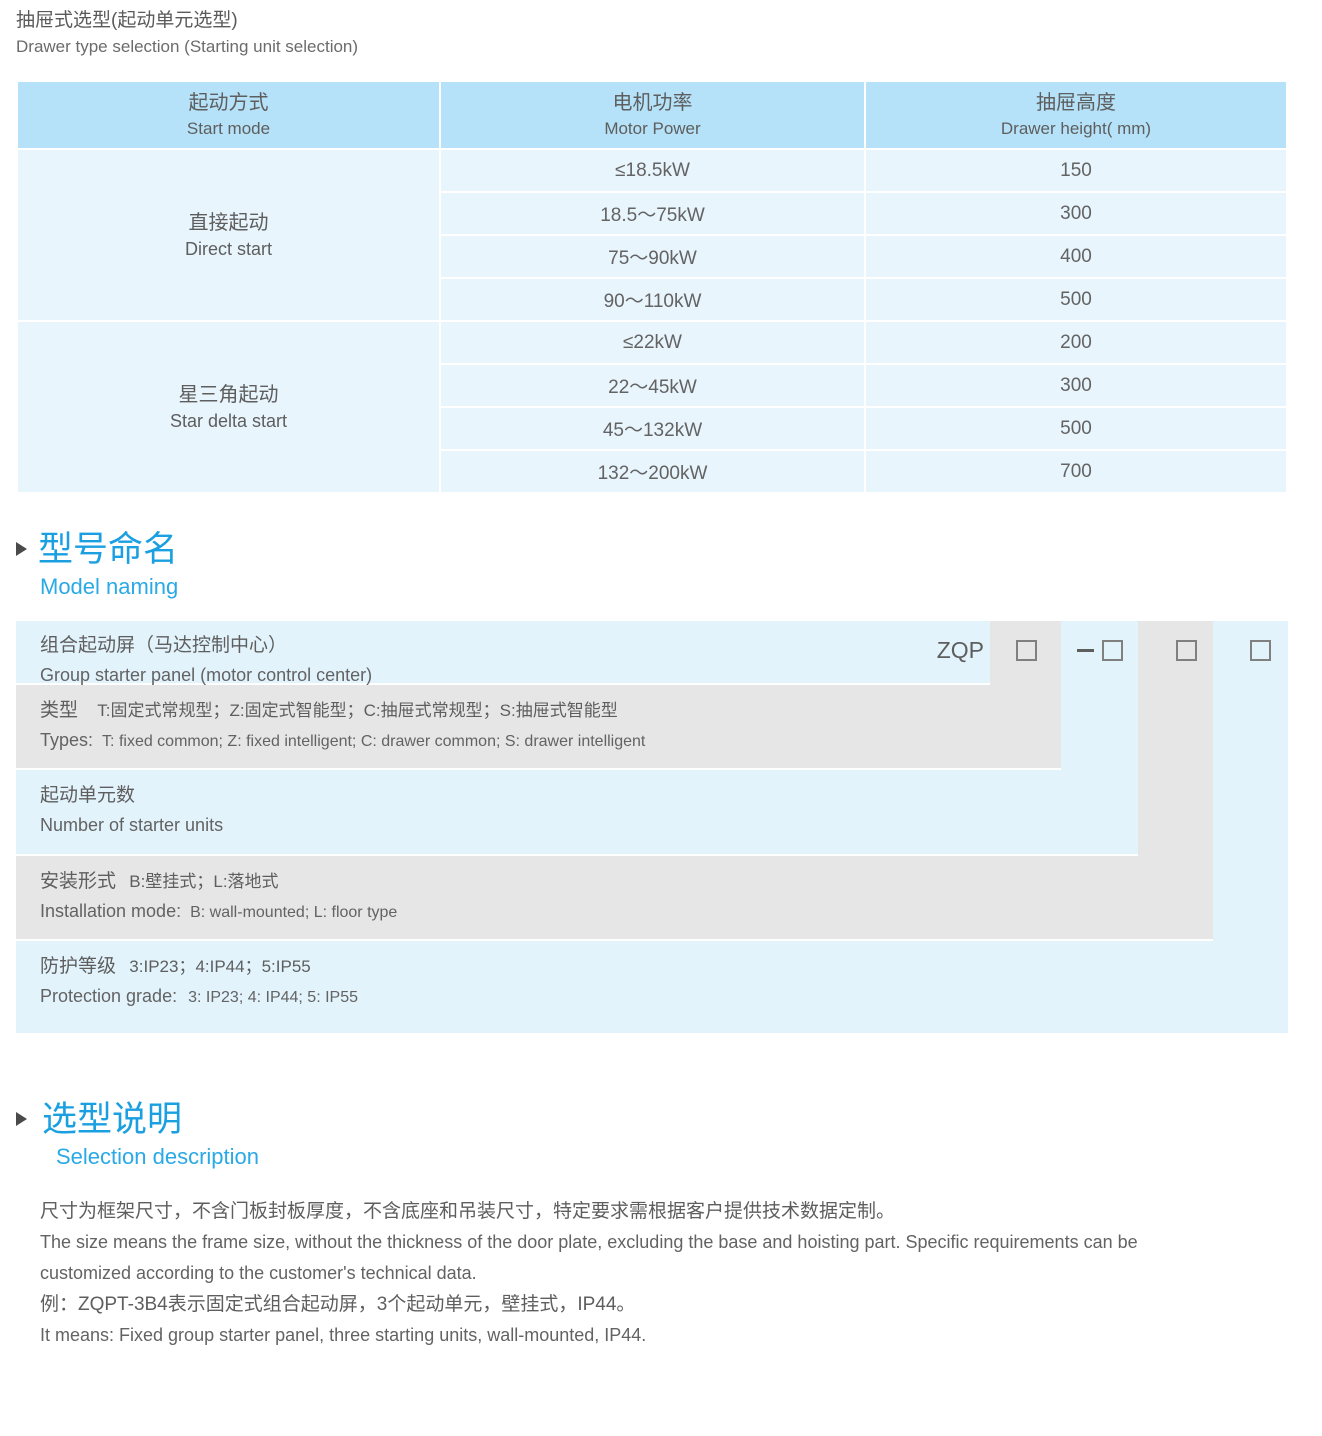  What do you see at coordinates (294, 912) in the screenshot?
I see `row-install-mode-value-en: B: wall-mounted; L: floor type` at bounding box center [294, 912].